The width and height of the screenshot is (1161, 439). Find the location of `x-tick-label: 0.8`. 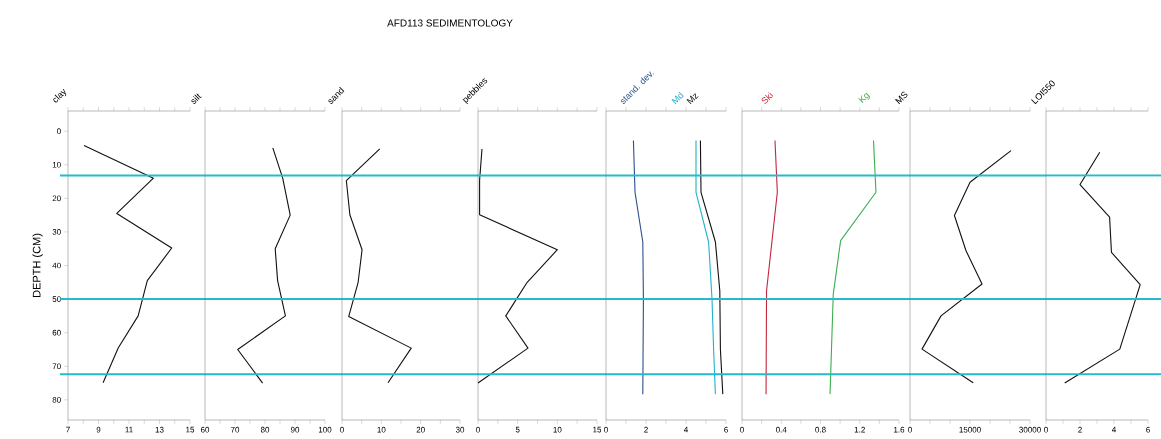

x-tick-label: 0.8 is located at coordinates (820, 429).